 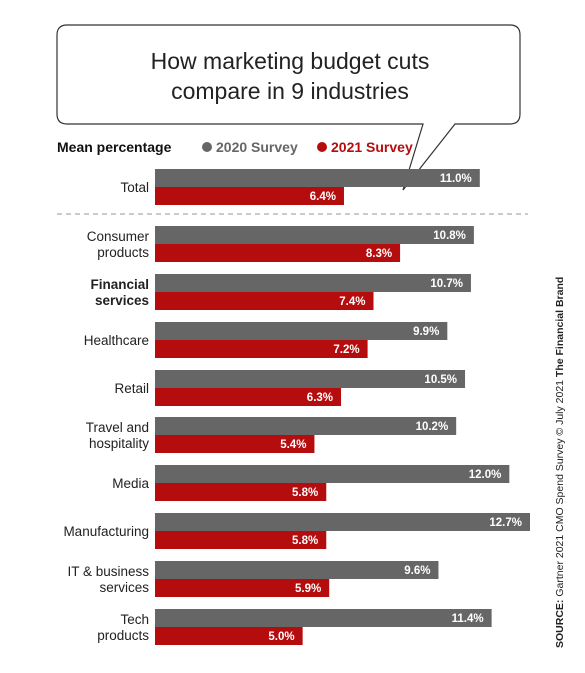 I want to click on bar-consumer-products-2021, so click(x=278, y=253).